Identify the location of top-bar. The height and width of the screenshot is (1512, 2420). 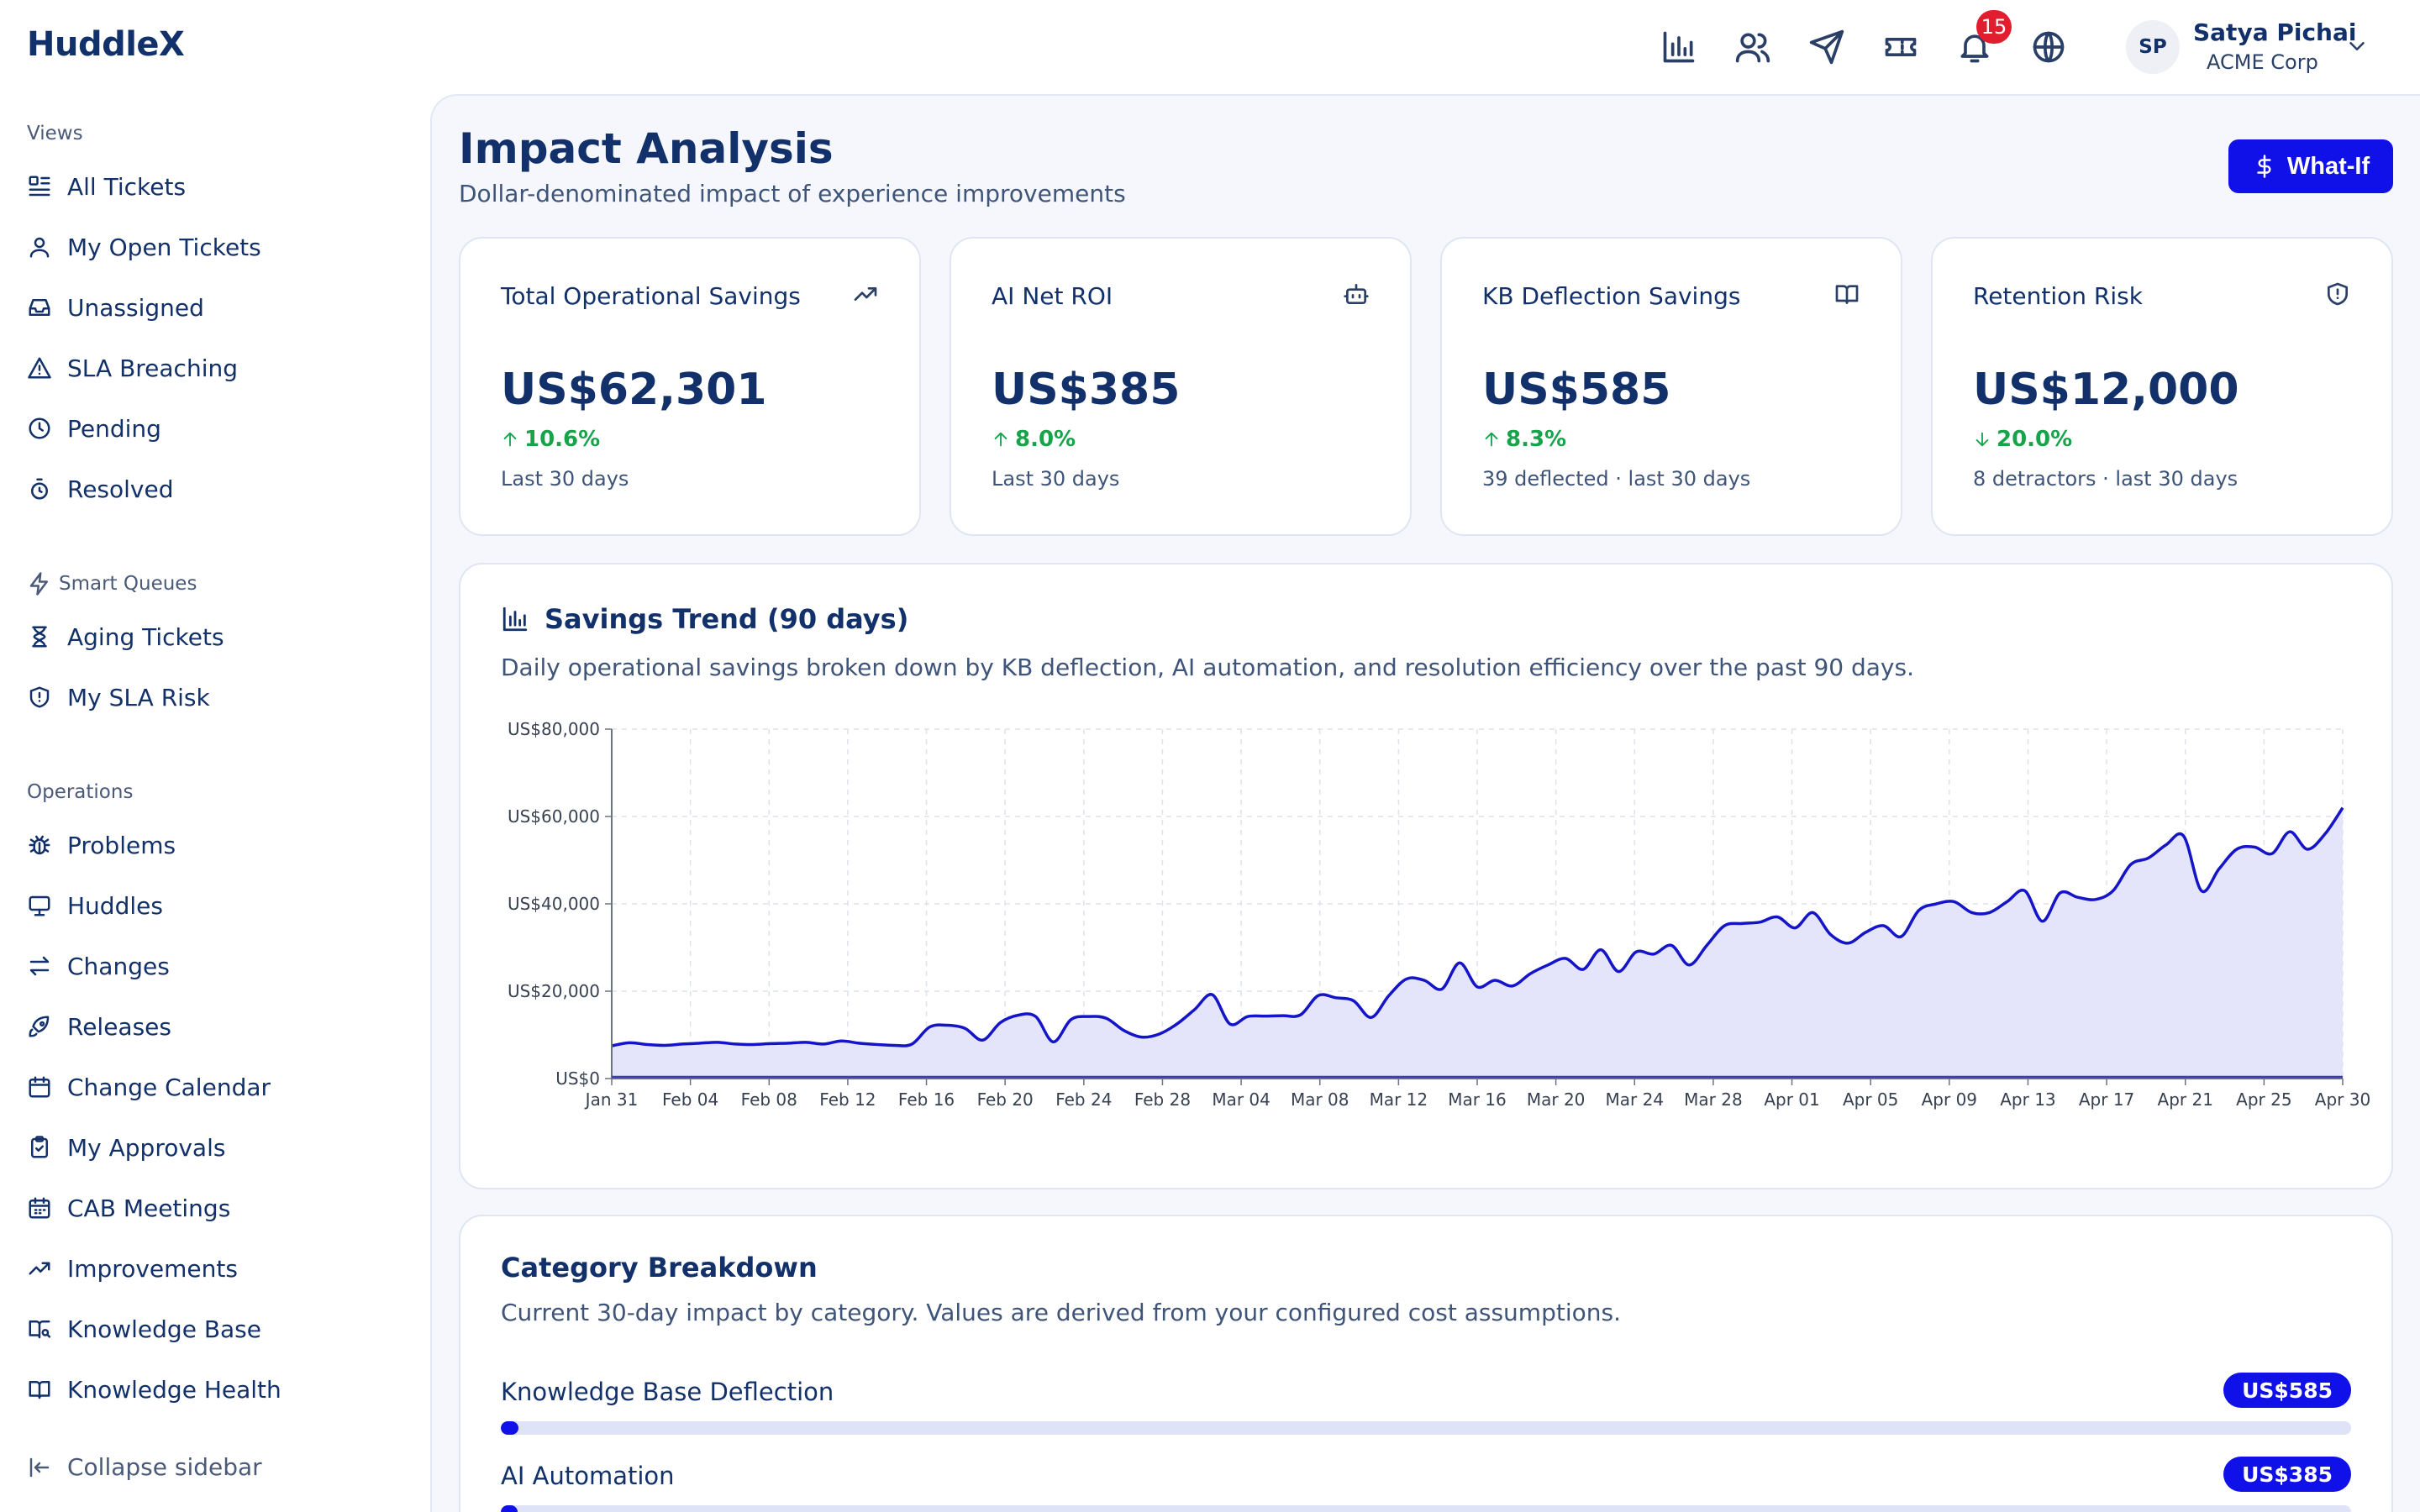
(1425, 47).